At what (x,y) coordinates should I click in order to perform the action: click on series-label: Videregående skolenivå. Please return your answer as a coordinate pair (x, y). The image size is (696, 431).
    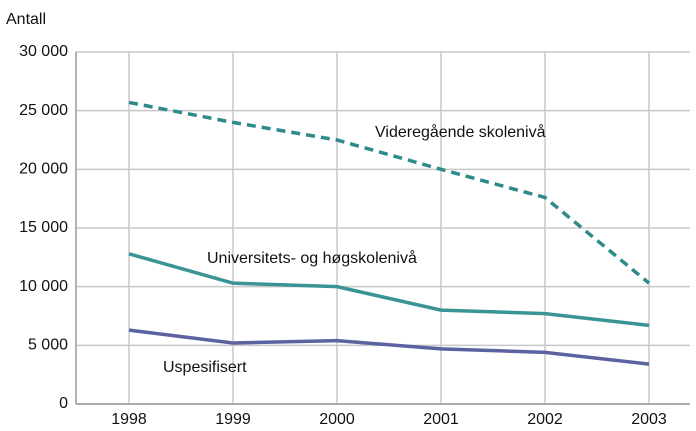
    Looking at the image, I should click on (460, 132).